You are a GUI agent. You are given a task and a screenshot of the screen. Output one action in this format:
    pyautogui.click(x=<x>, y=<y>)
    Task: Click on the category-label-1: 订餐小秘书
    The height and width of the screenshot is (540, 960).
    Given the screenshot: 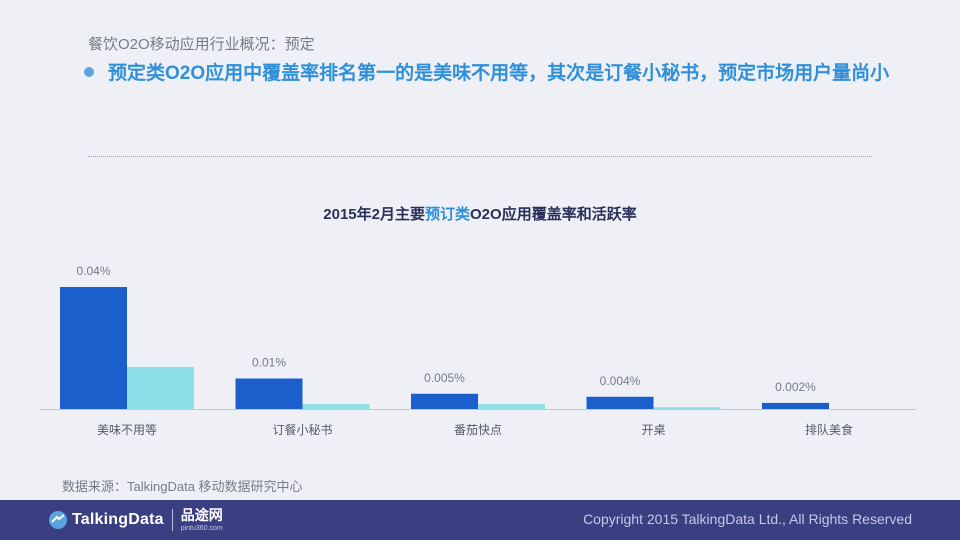 What is the action you would take?
    pyautogui.click(x=302, y=429)
    